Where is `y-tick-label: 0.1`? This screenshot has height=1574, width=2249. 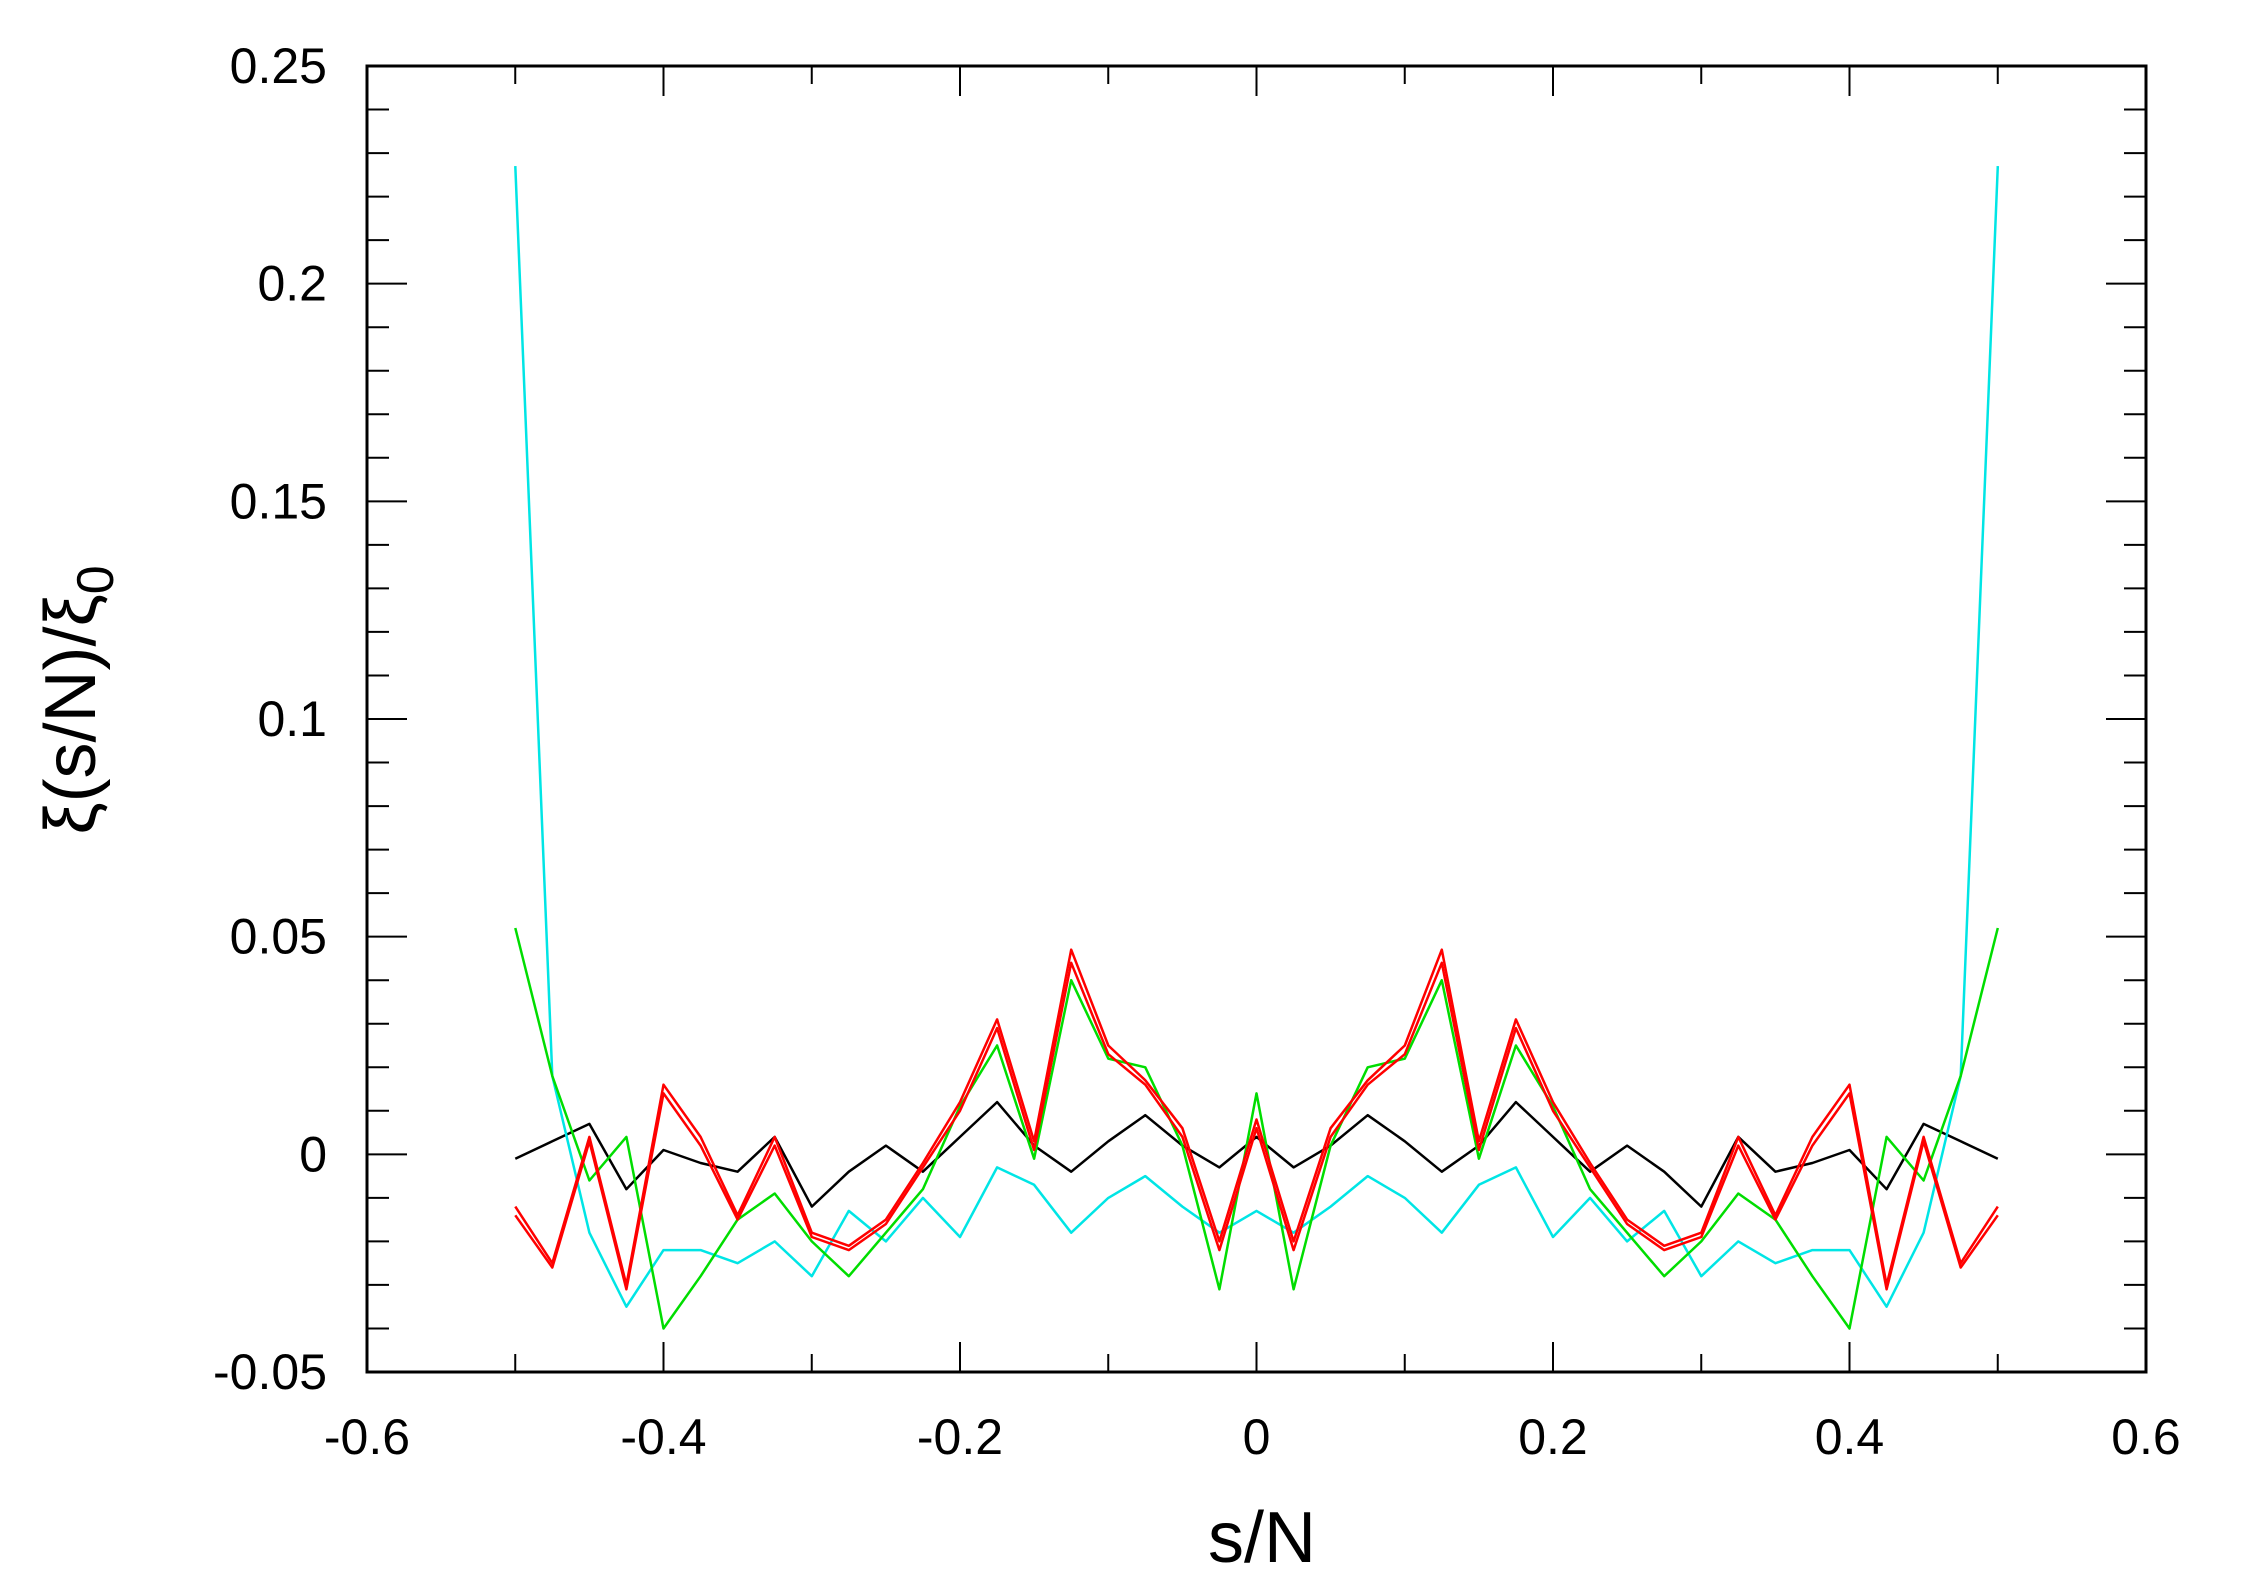 y-tick-label: 0.1 is located at coordinates (292, 719).